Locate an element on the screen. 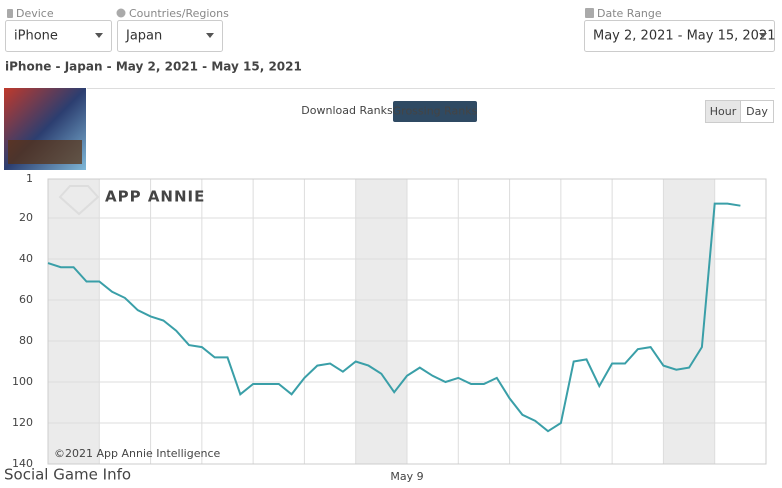  date-label: Date Range is located at coordinates (629, 13).